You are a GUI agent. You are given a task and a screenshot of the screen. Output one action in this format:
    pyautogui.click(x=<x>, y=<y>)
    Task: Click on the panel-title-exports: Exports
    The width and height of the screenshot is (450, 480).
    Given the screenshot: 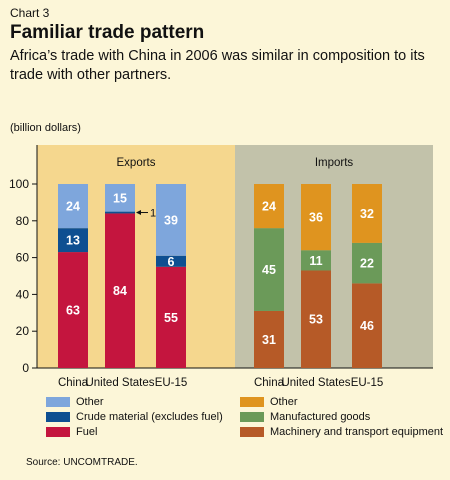 What is the action you would take?
    pyautogui.click(x=136, y=163)
    